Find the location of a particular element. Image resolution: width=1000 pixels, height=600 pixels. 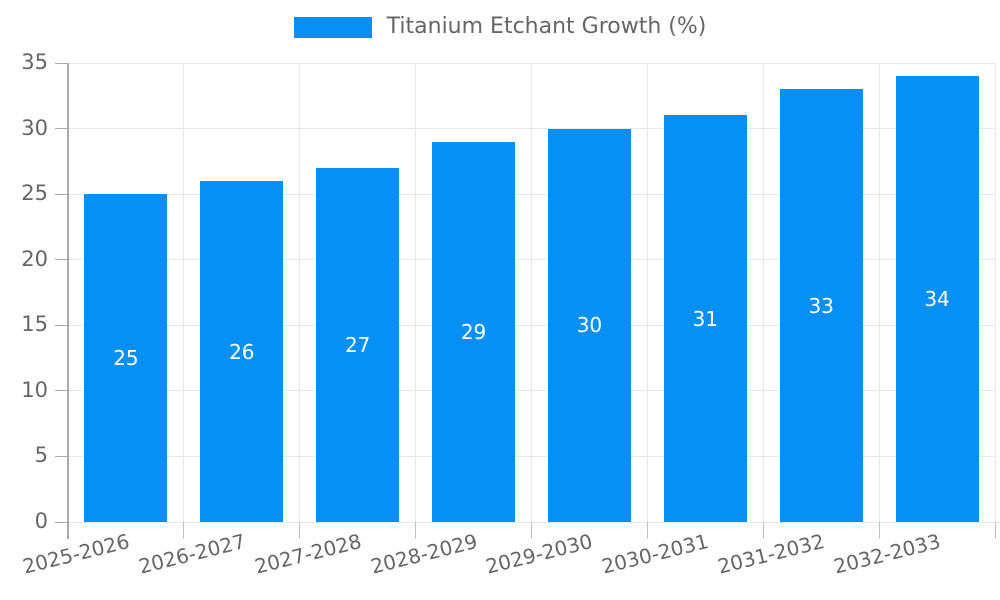

bar-value-label: 25 is located at coordinates (126, 358).